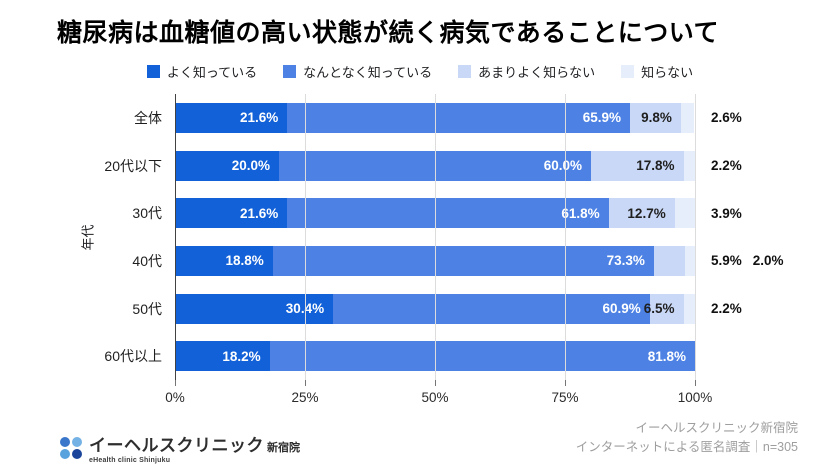 The image size is (840, 473). I want to click on bar-value-label: 3.9%, so click(726, 213).